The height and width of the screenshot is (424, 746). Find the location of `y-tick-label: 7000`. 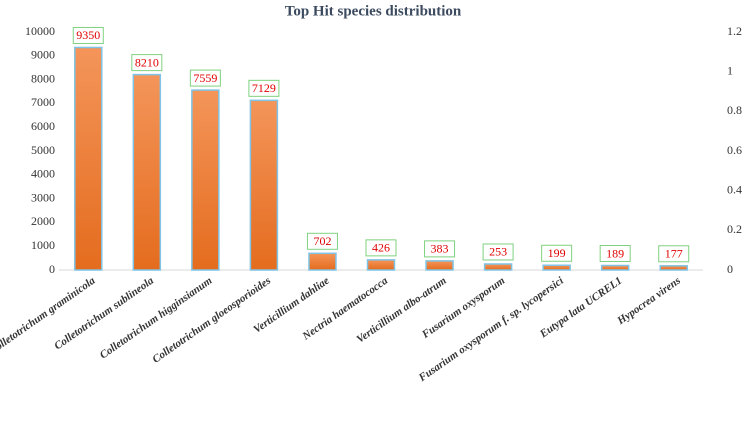

y-tick-label: 7000 is located at coordinates (43, 102).